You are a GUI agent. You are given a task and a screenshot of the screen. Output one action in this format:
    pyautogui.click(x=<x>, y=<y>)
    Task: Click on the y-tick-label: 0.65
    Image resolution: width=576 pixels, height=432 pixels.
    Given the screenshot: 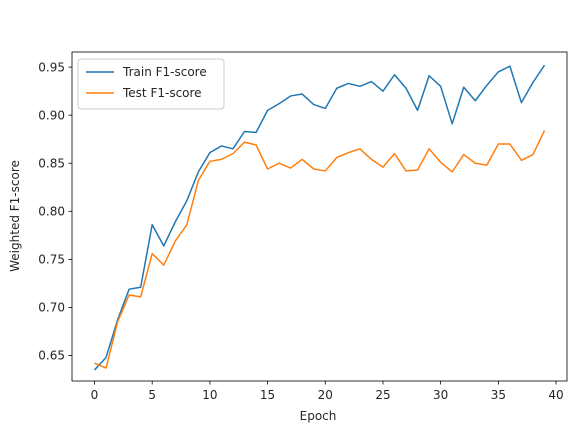 What is the action you would take?
    pyautogui.click(x=51, y=356)
    